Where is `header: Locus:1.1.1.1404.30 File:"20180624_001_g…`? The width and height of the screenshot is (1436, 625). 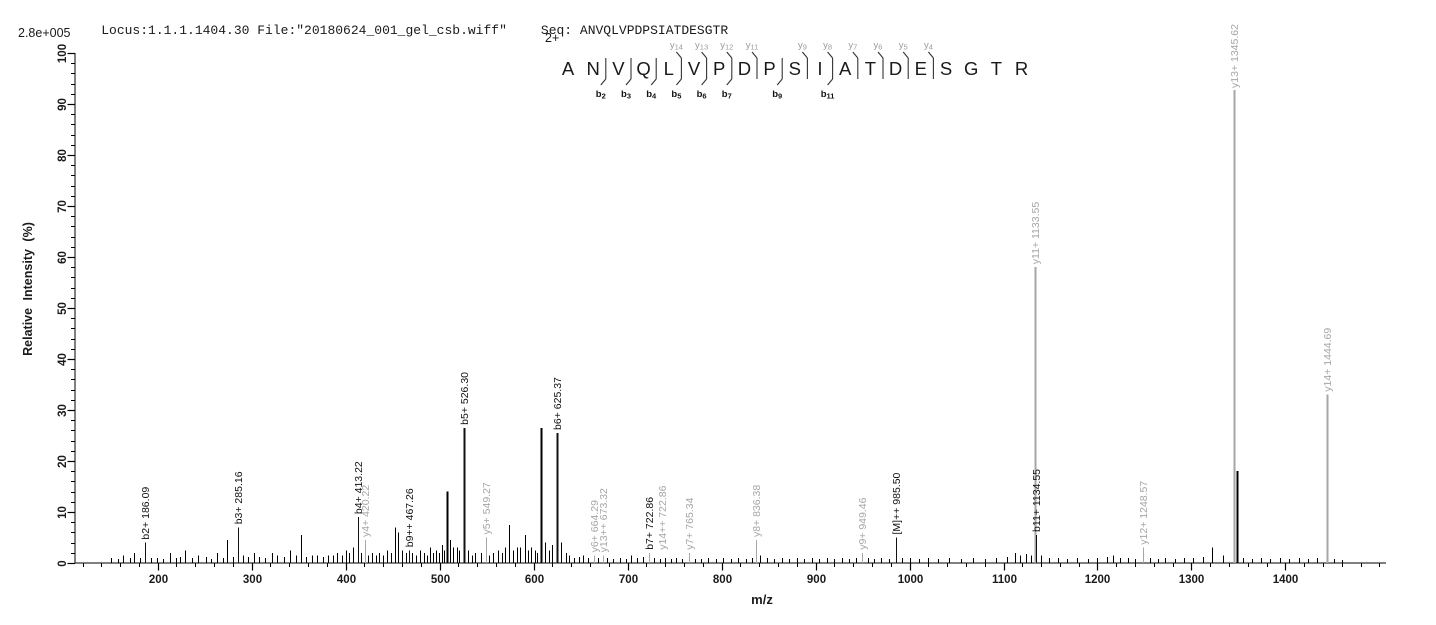 header: Locus:1.1.1.1404.30 File:"20180624_001_g… is located at coordinates (399, 30).